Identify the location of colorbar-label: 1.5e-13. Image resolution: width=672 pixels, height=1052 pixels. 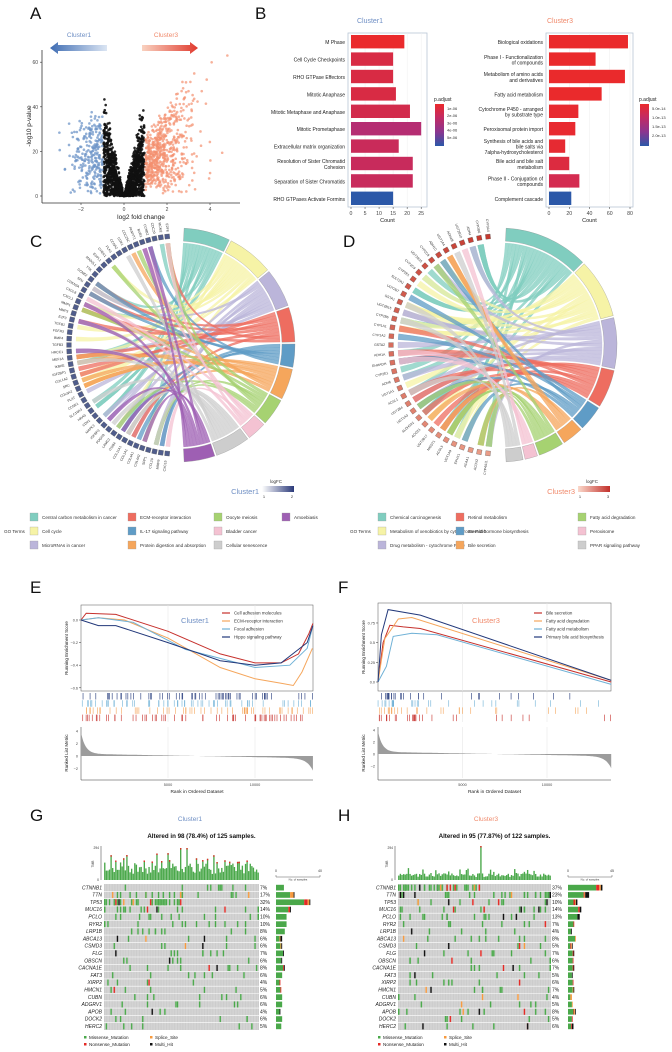
(659, 126).